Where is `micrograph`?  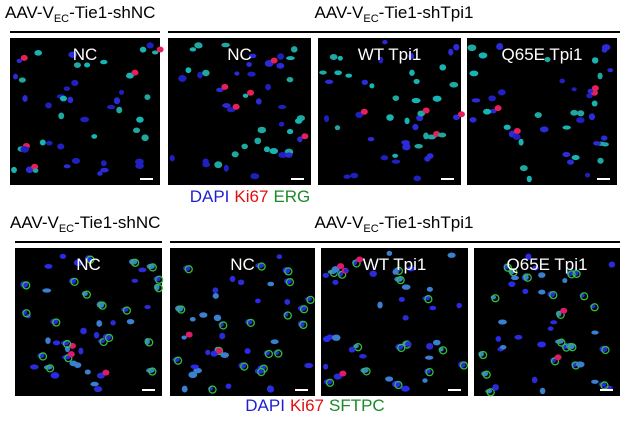 micrograph is located at coordinates (85, 111).